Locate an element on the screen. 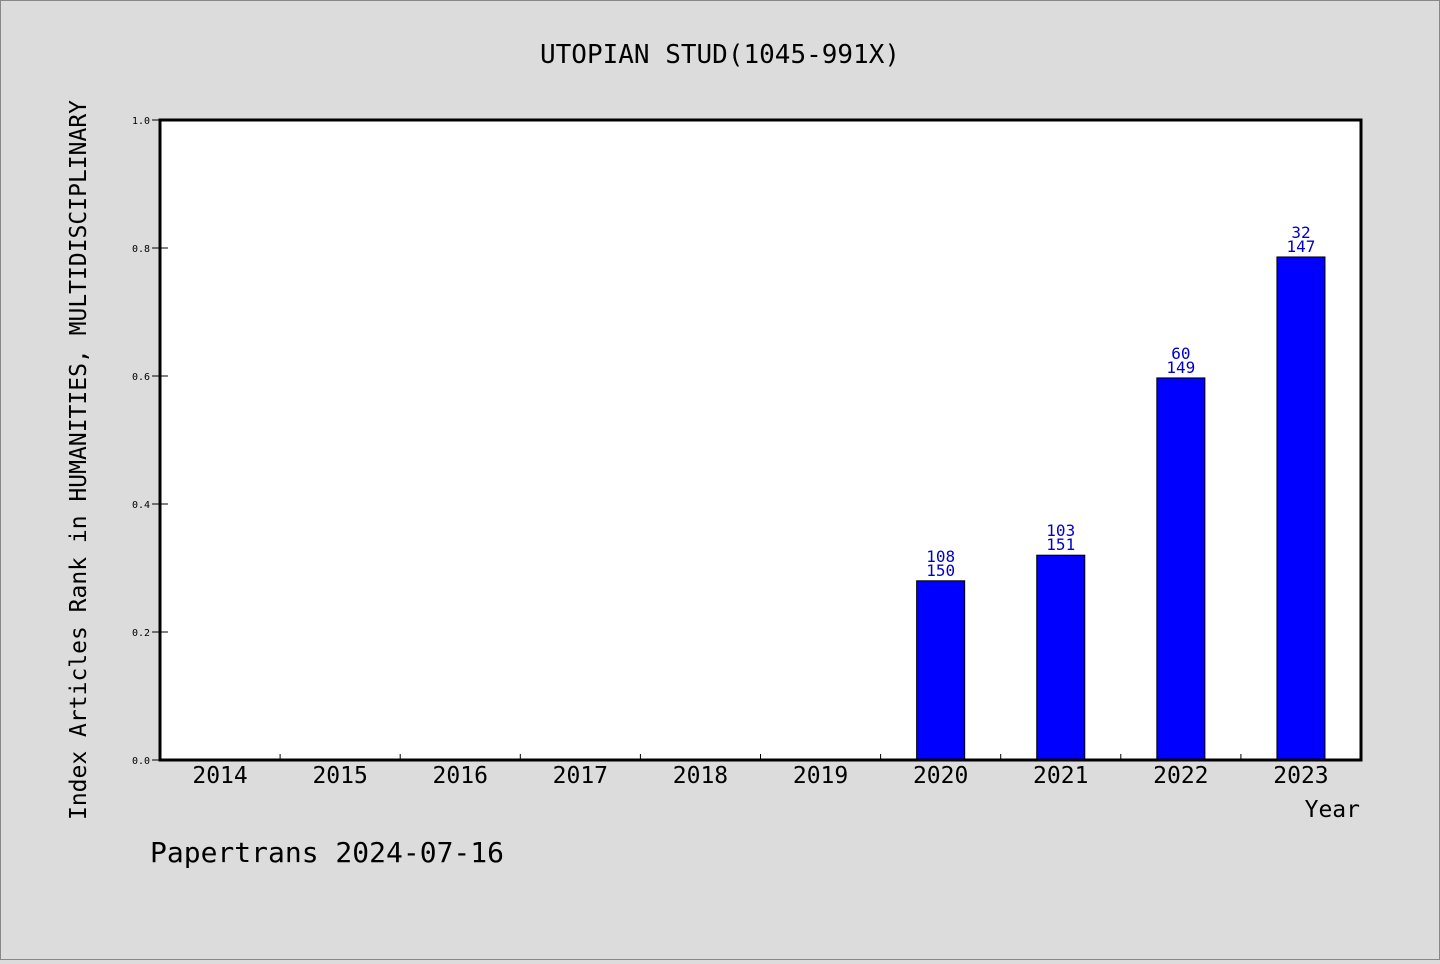  x-tick-label-2022: 2022 is located at coordinates (1180, 776).